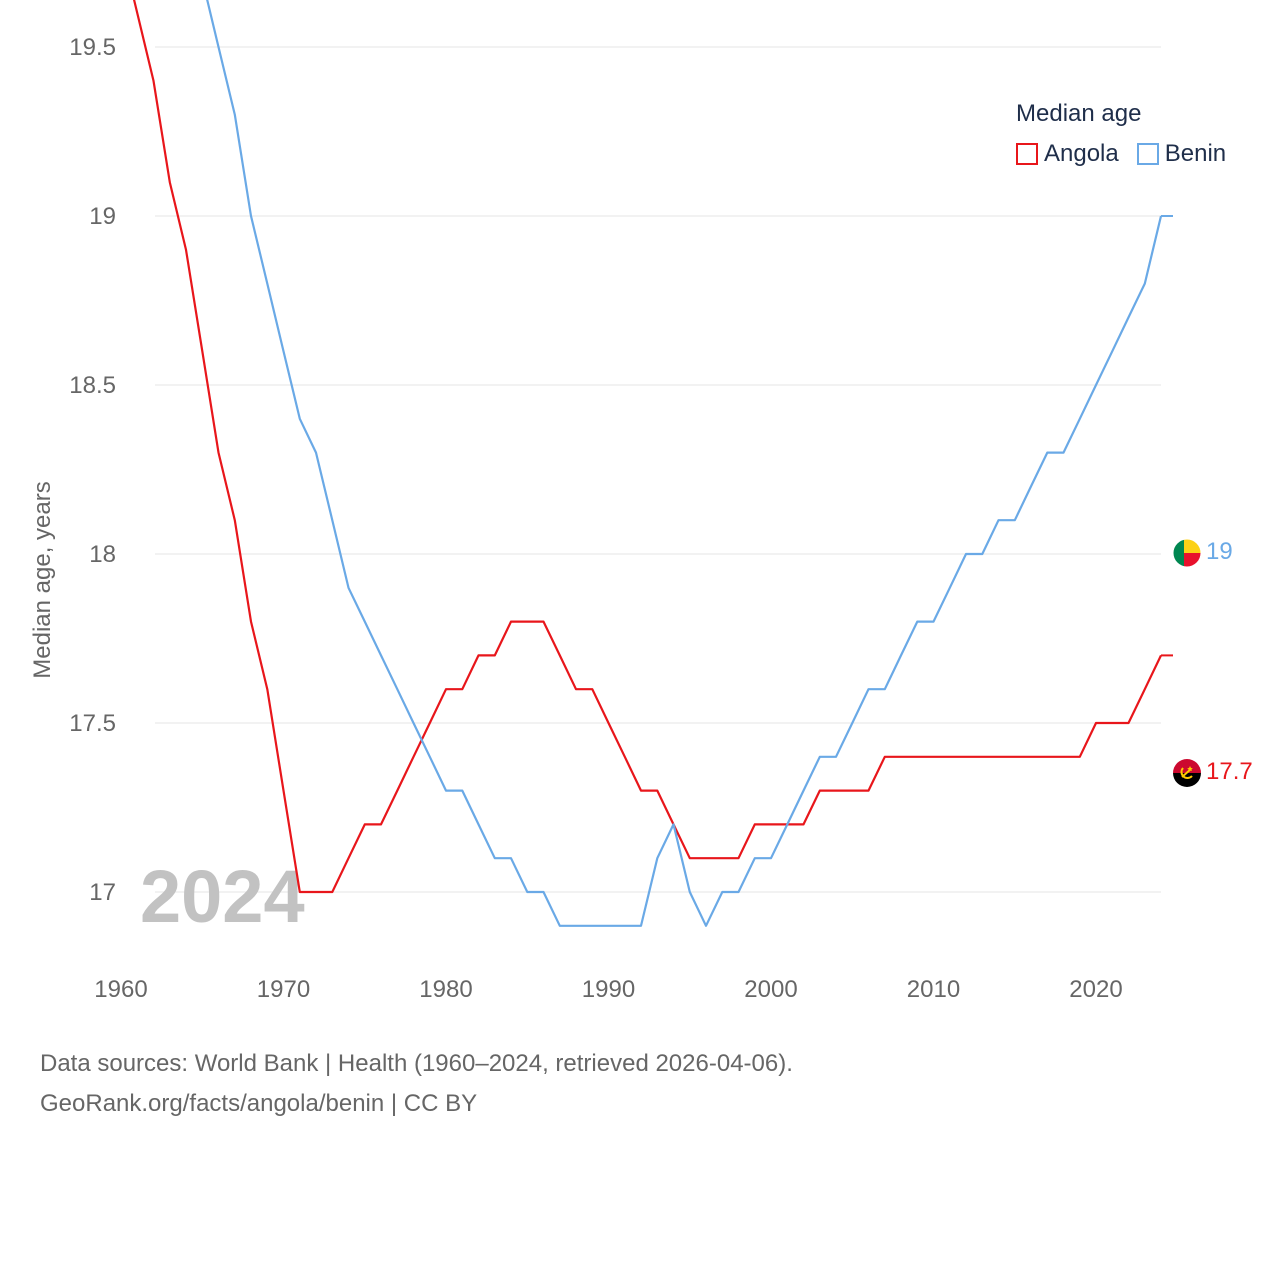 This screenshot has height=1280, width=1280. I want to click on x-tick-label: 2000, so click(770, 989).